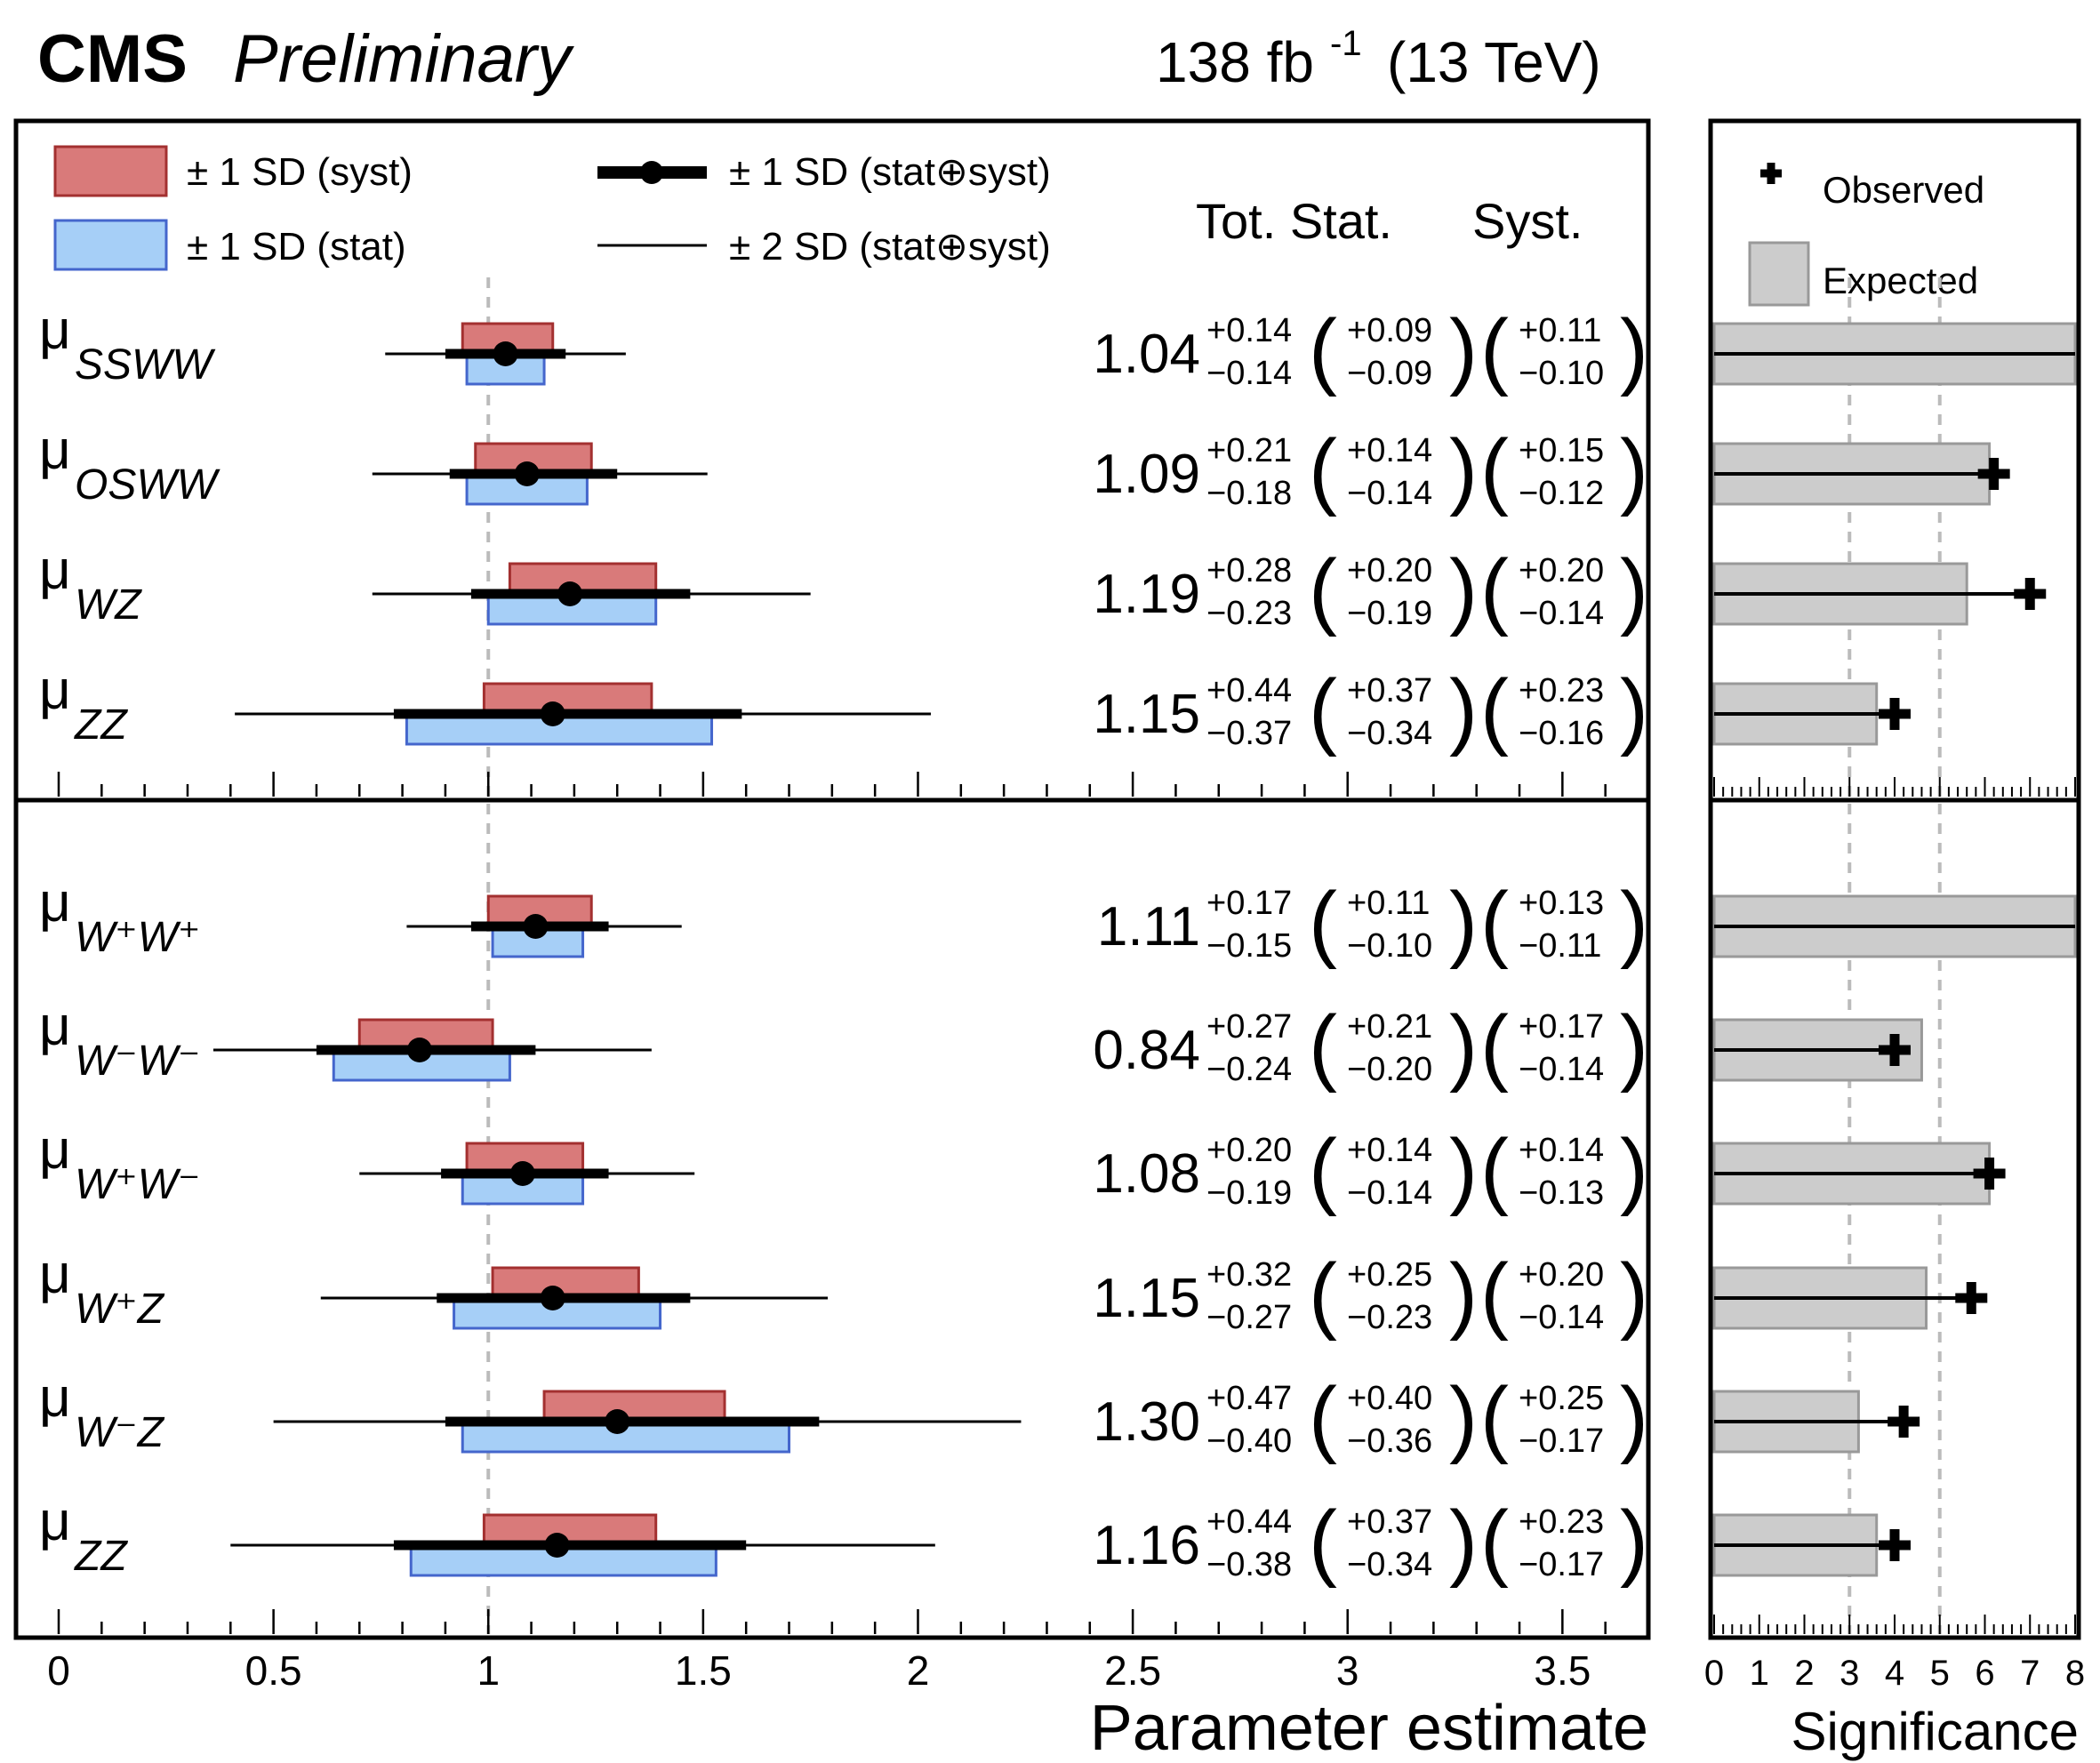  What do you see at coordinates (110, 171) in the screenshot?
I see `legend-syst-swatch` at bounding box center [110, 171].